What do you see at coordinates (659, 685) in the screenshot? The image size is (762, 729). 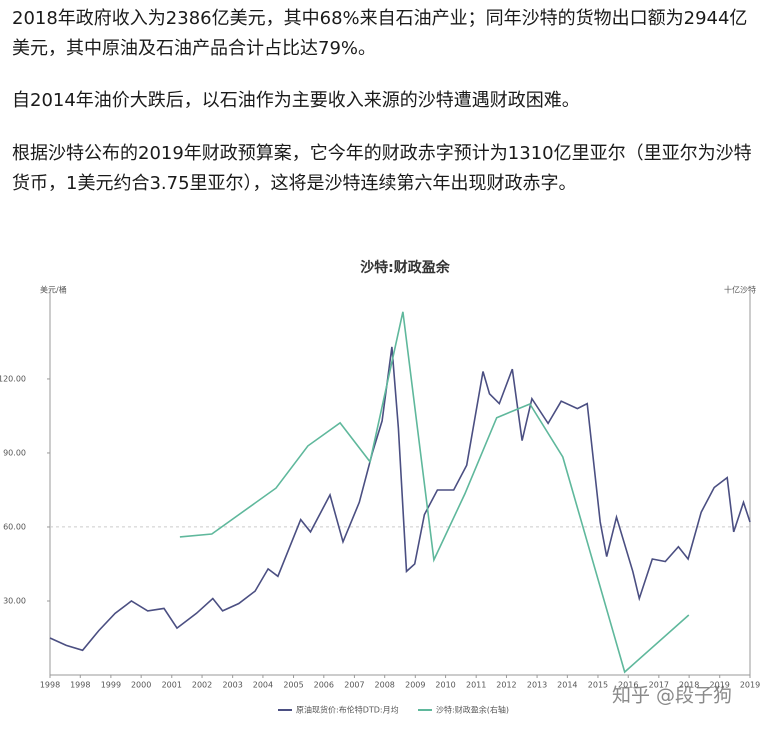 I see `x-tick-label: 2017` at bounding box center [659, 685].